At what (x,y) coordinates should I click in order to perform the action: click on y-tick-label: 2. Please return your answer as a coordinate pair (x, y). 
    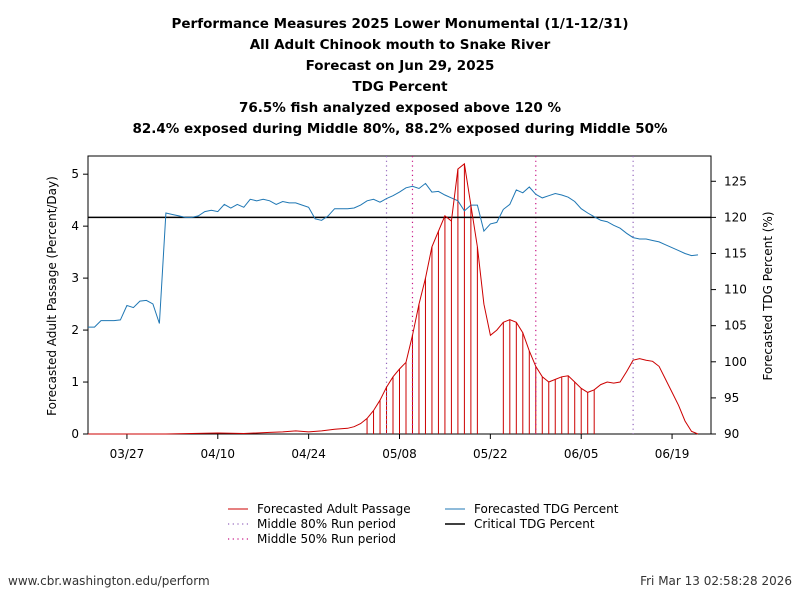
    Looking at the image, I should click on (75, 330).